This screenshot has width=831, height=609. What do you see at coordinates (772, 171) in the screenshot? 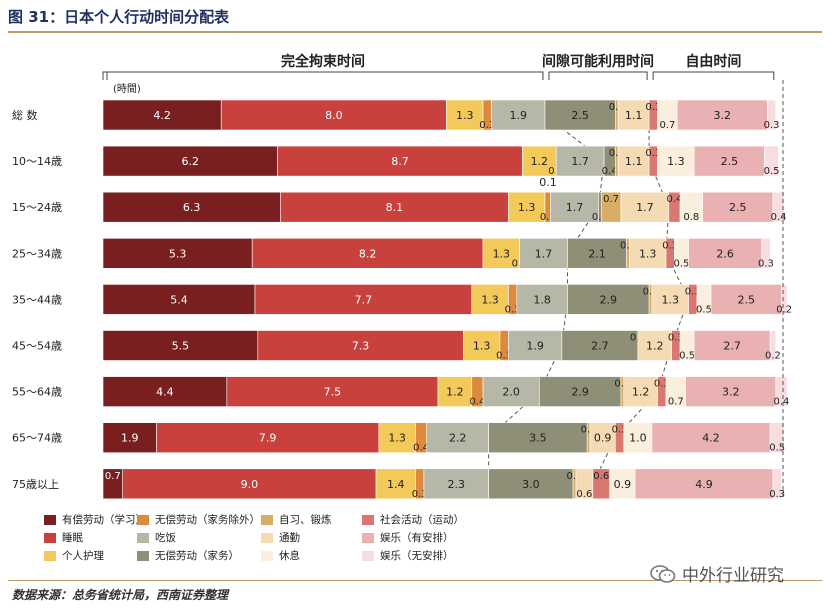
I see `data-label: 0.5` at bounding box center [772, 171].